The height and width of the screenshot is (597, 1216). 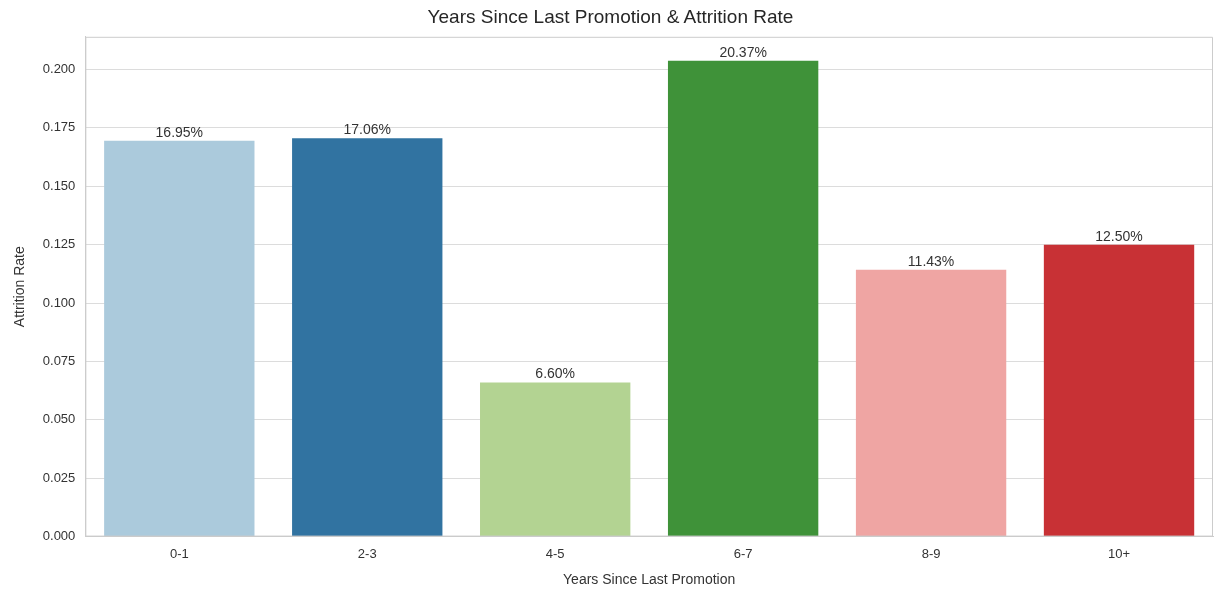 What do you see at coordinates (555, 553) in the screenshot?
I see `x-tick-label: 4-5` at bounding box center [555, 553].